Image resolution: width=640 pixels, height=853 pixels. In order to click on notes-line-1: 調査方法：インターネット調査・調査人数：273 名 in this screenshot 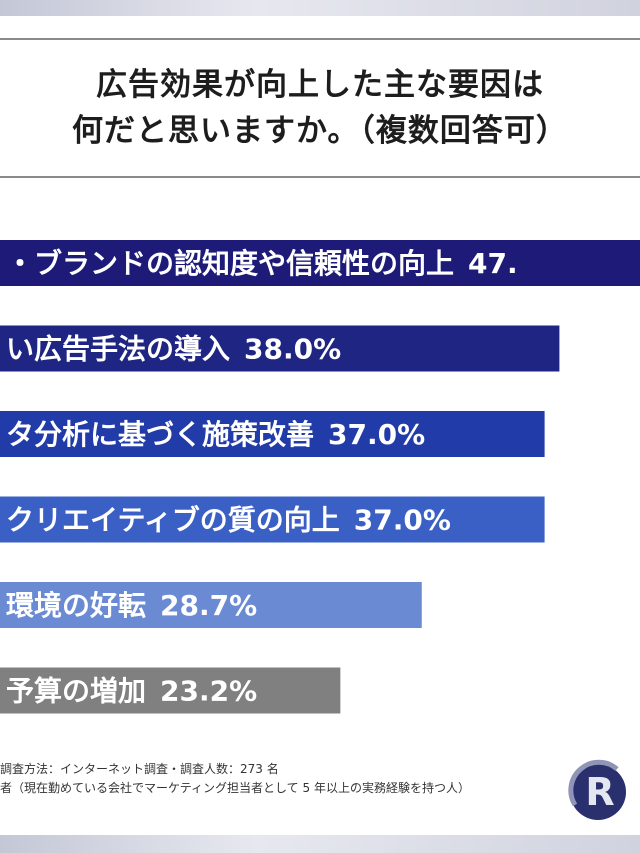, I will do `click(139, 769)`.